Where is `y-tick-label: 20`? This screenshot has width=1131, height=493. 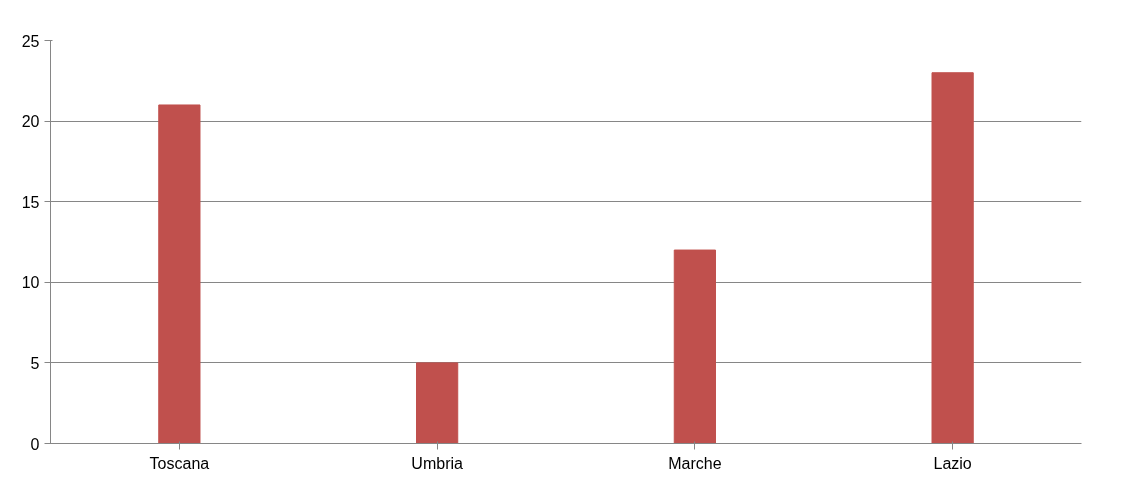
y-tick-label: 20 is located at coordinates (30, 122).